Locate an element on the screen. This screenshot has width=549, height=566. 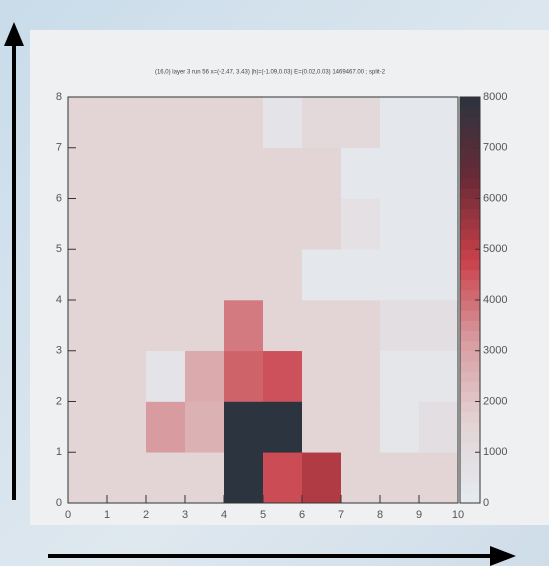
colorbar-tick-label: 0 is located at coordinates (486, 503).